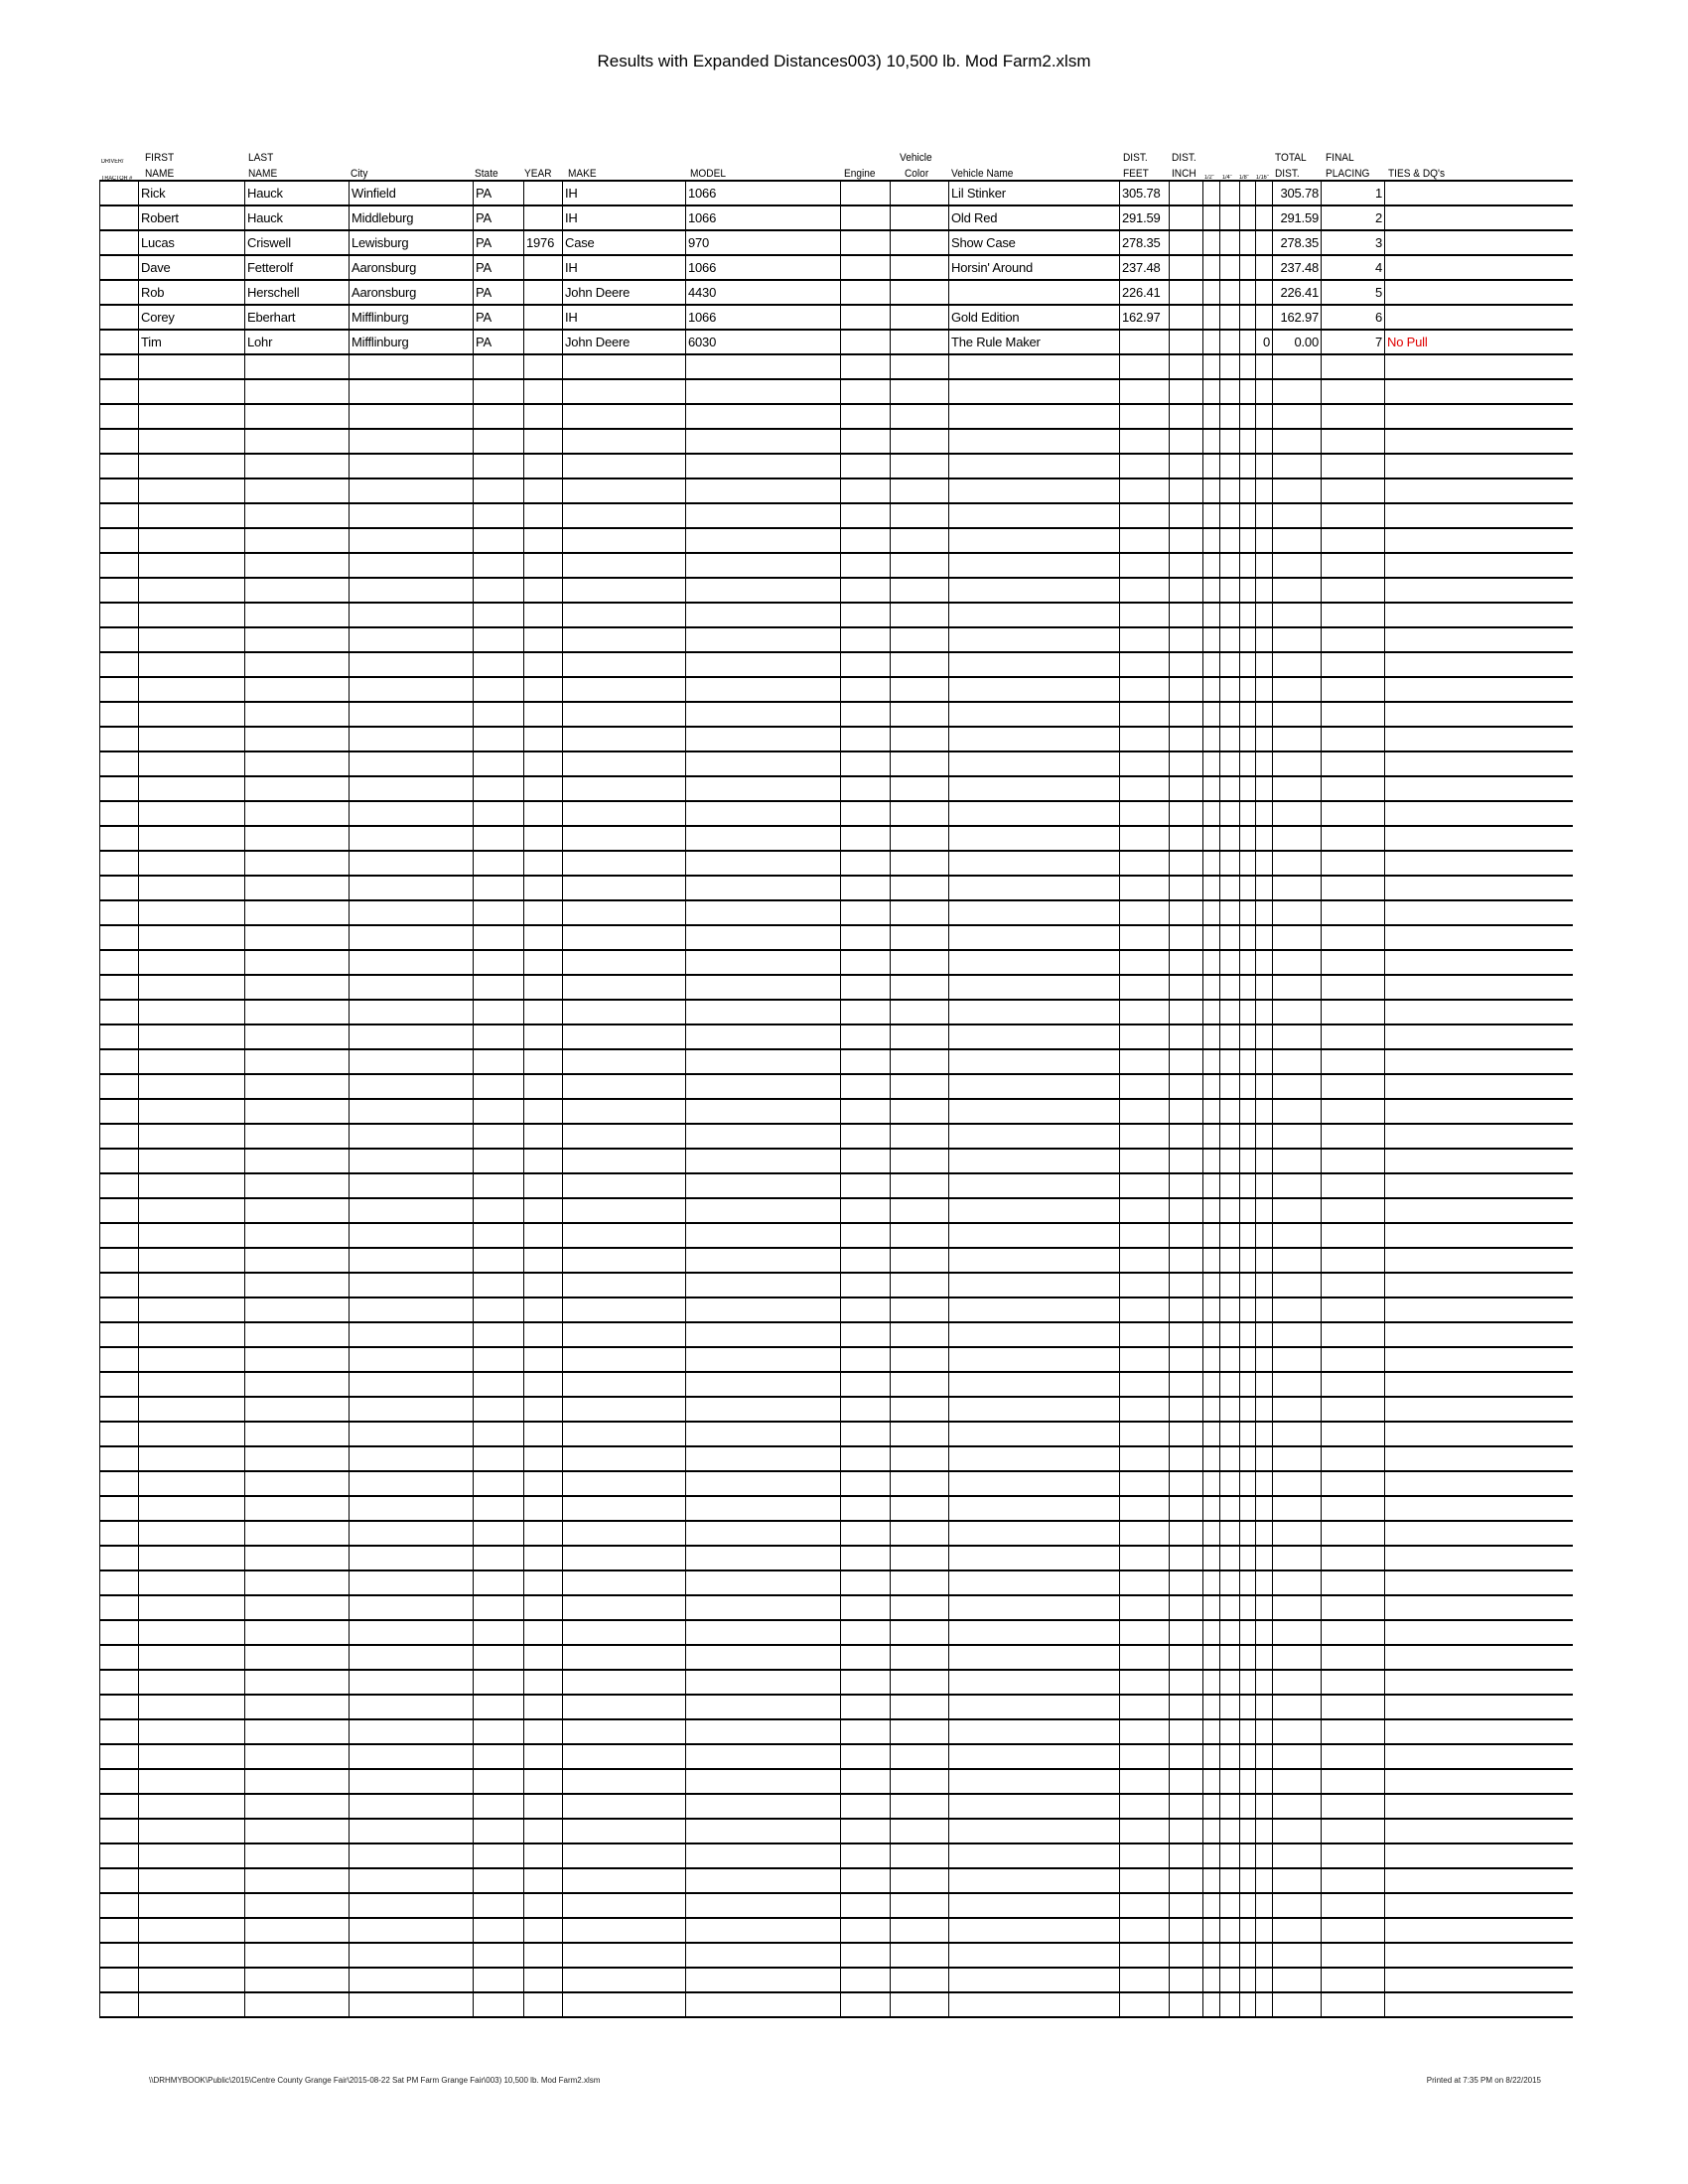  Describe the element at coordinates (982, 174) in the screenshot. I see `header-vehicle-name: Vehicle Name` at that location.